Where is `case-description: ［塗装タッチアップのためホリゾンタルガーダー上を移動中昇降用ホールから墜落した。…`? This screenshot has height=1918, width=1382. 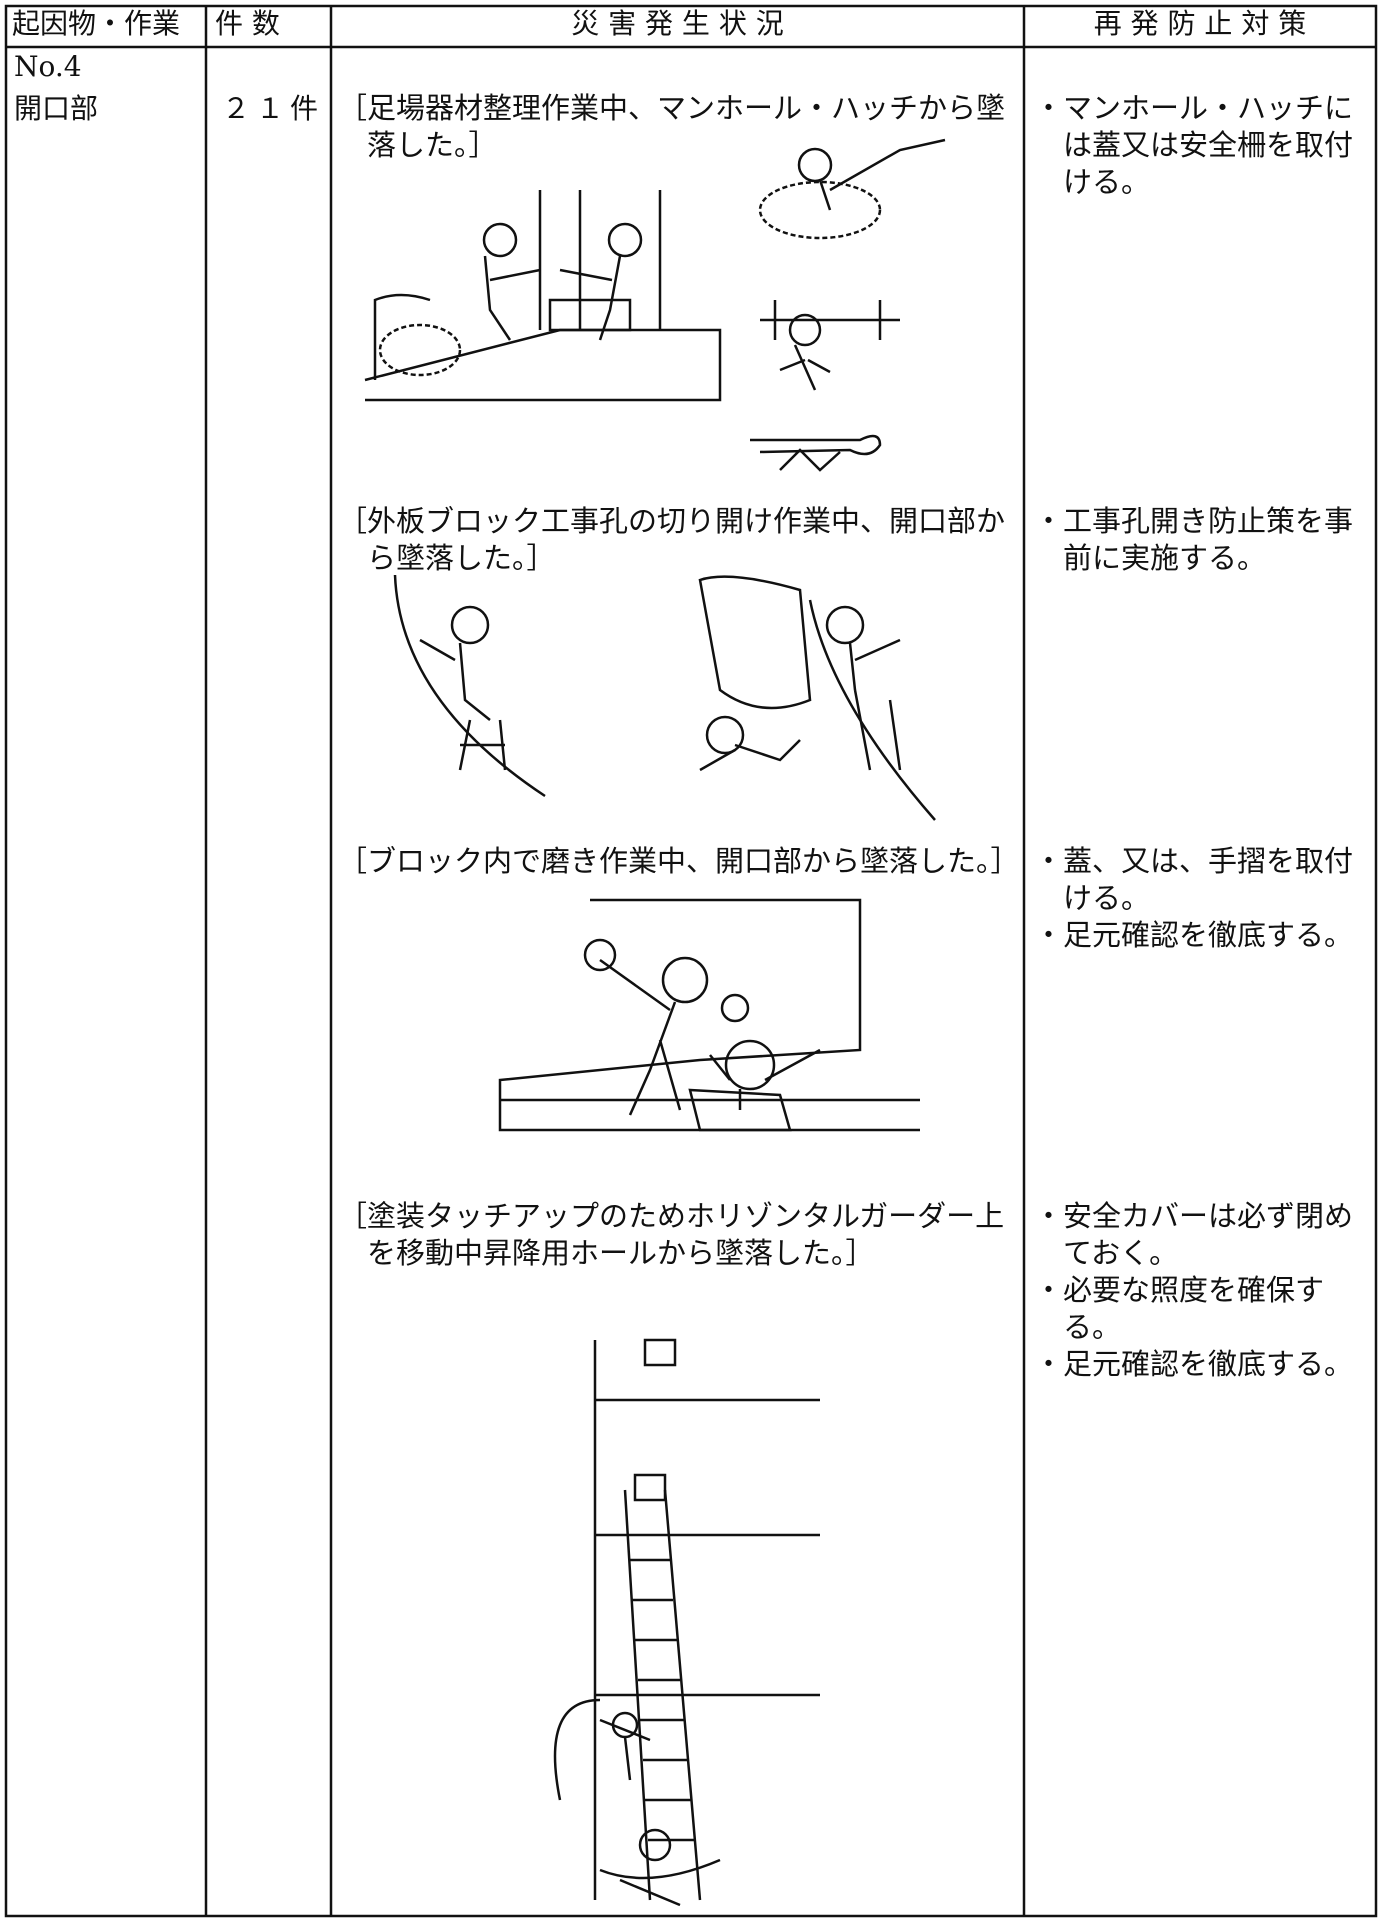 case-description: ［塗装タッチアップのためホリゾンタルガーダー上を移動中昇降用ホールから墜落した。… is located at coordinates (671, 1234).